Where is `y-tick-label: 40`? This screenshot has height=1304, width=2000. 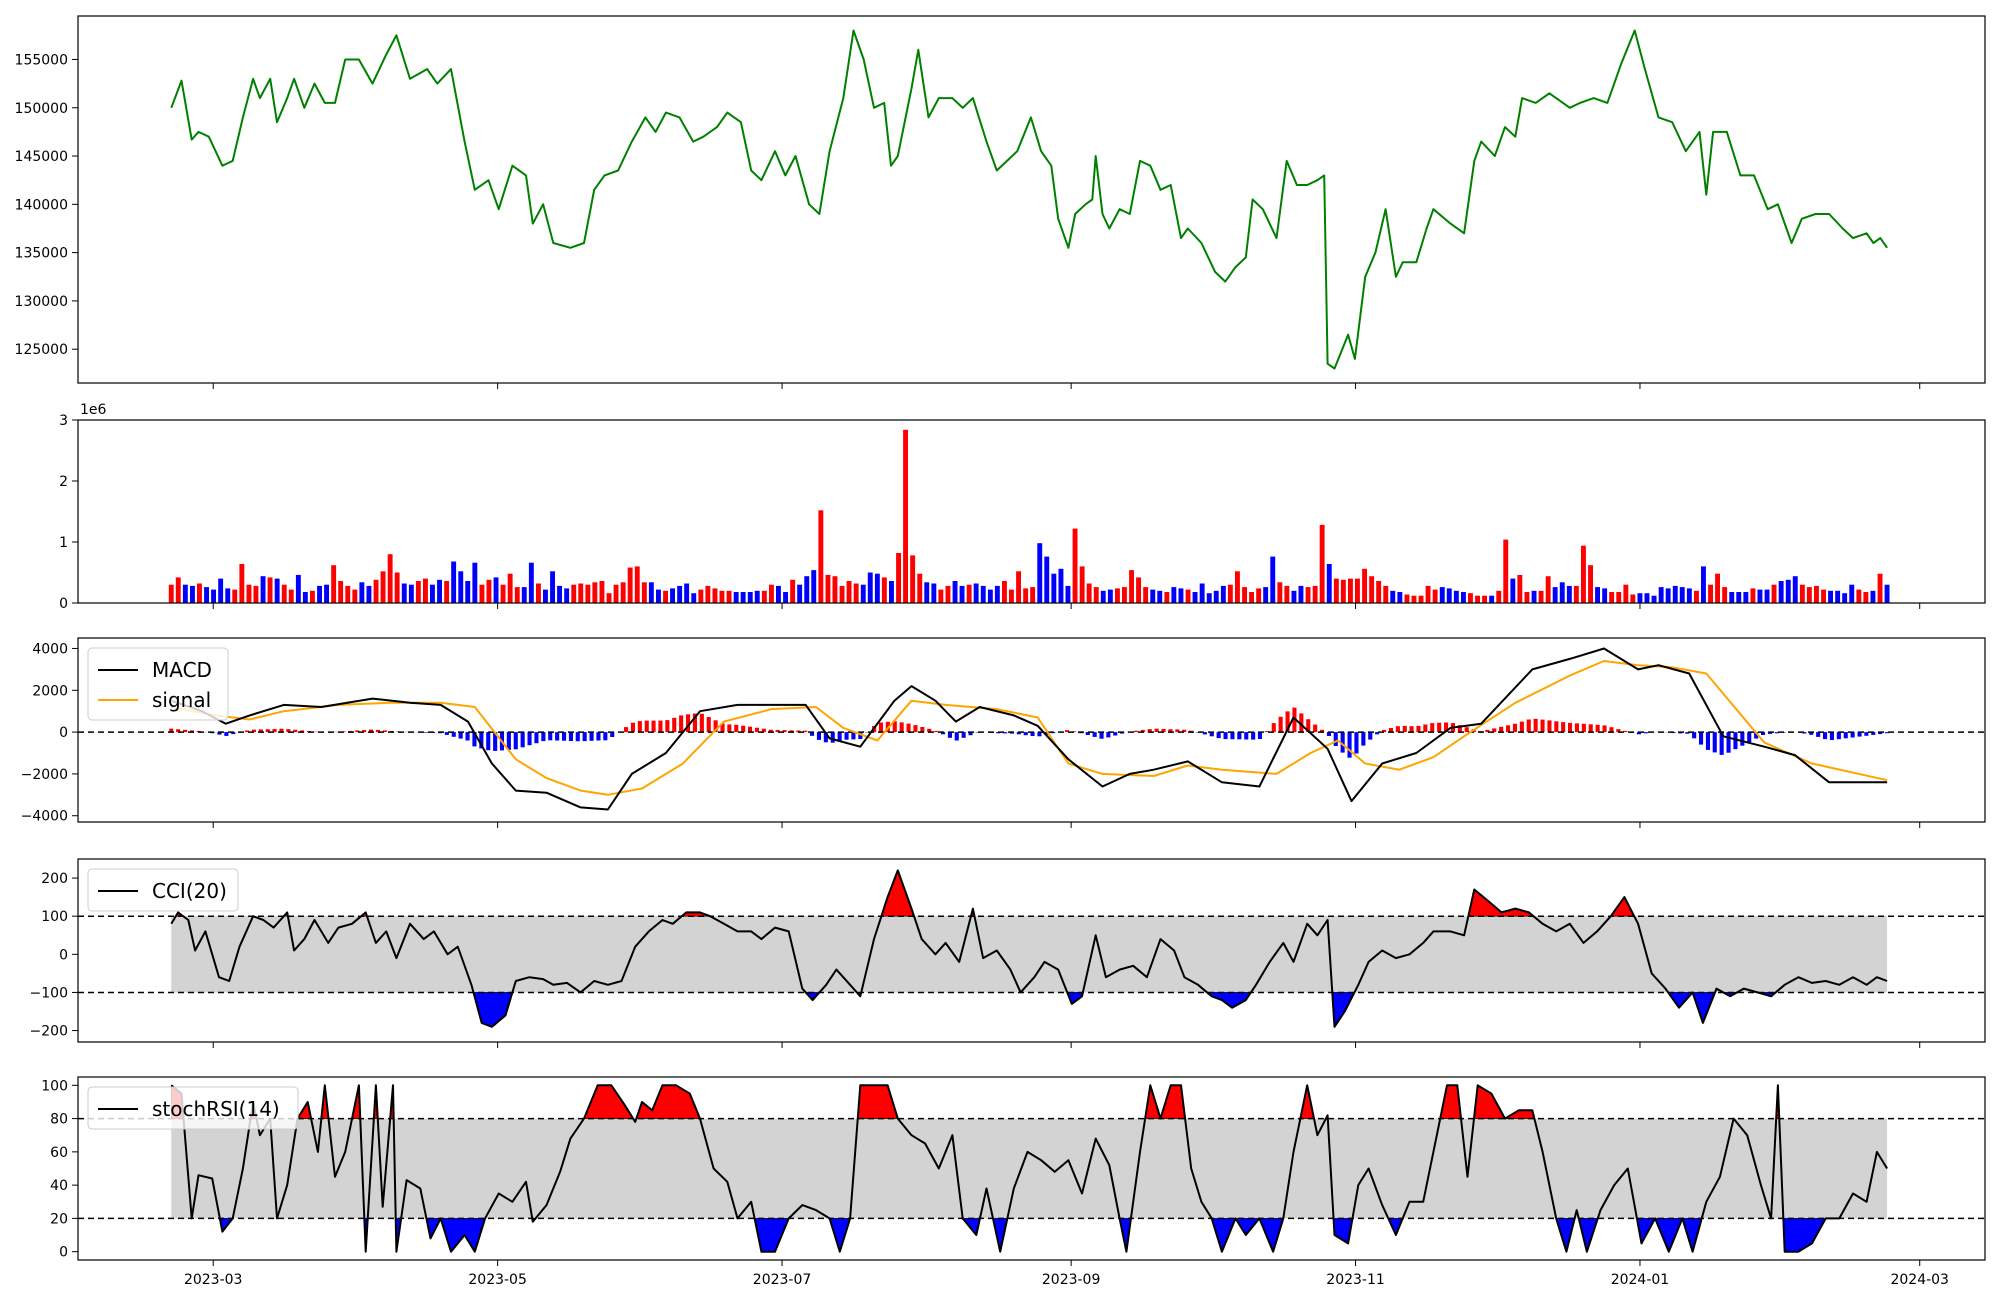 y-tick-label: 40 is located at coordinates (59, 1186).